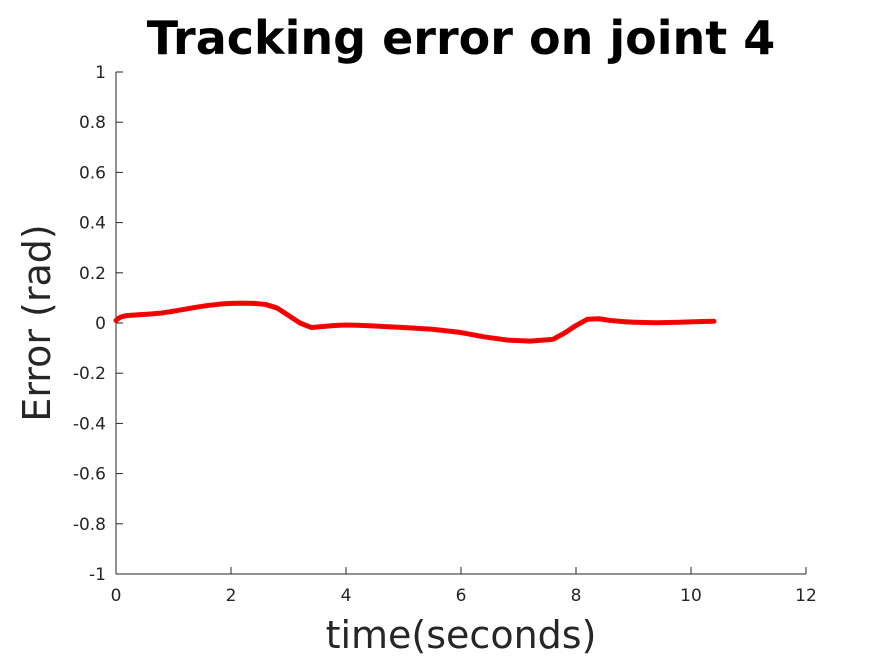  What do you see at coordinates (89, 374) in the screenshot?
I see `y-tick-label: -0.2` at bounding box center [89, 374].